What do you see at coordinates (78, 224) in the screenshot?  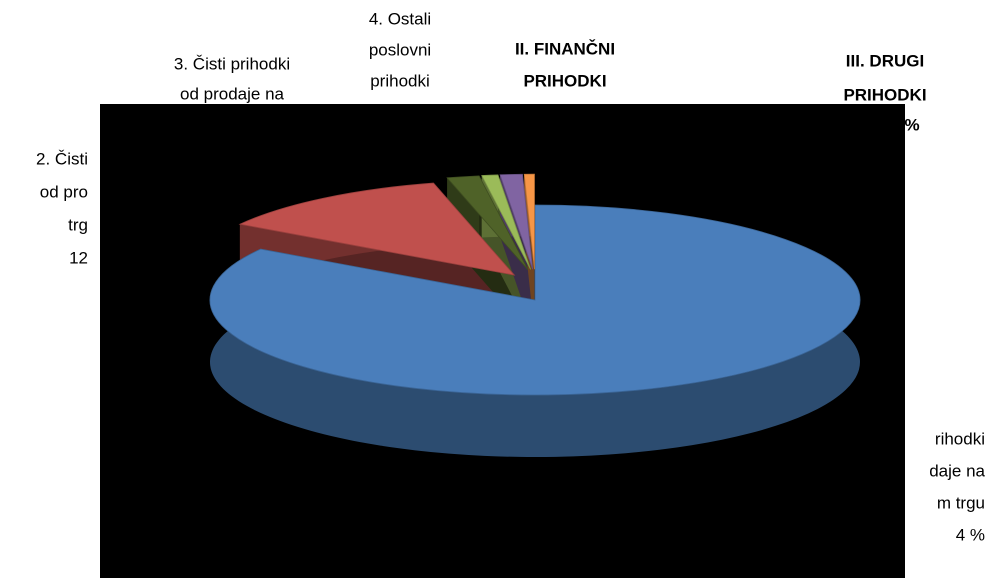 I see `slice-label: trg` at bounding box center [78, 224].